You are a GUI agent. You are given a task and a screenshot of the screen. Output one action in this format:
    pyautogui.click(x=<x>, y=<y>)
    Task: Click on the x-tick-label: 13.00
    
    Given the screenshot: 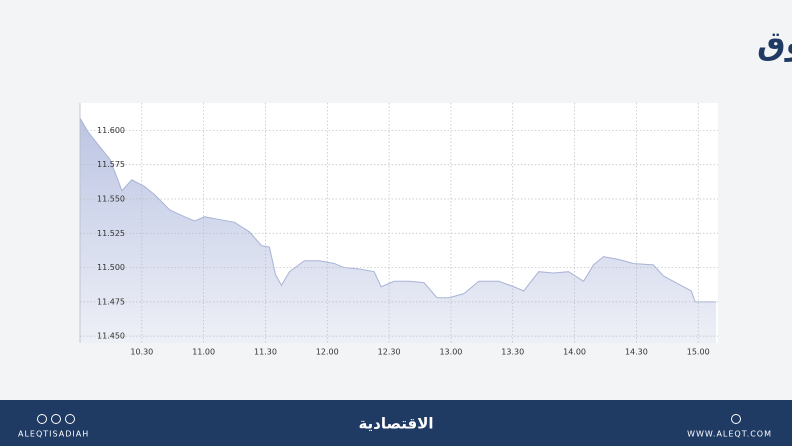 What is the action you would take?
    pyautogui.click(x=450, y=352)
    